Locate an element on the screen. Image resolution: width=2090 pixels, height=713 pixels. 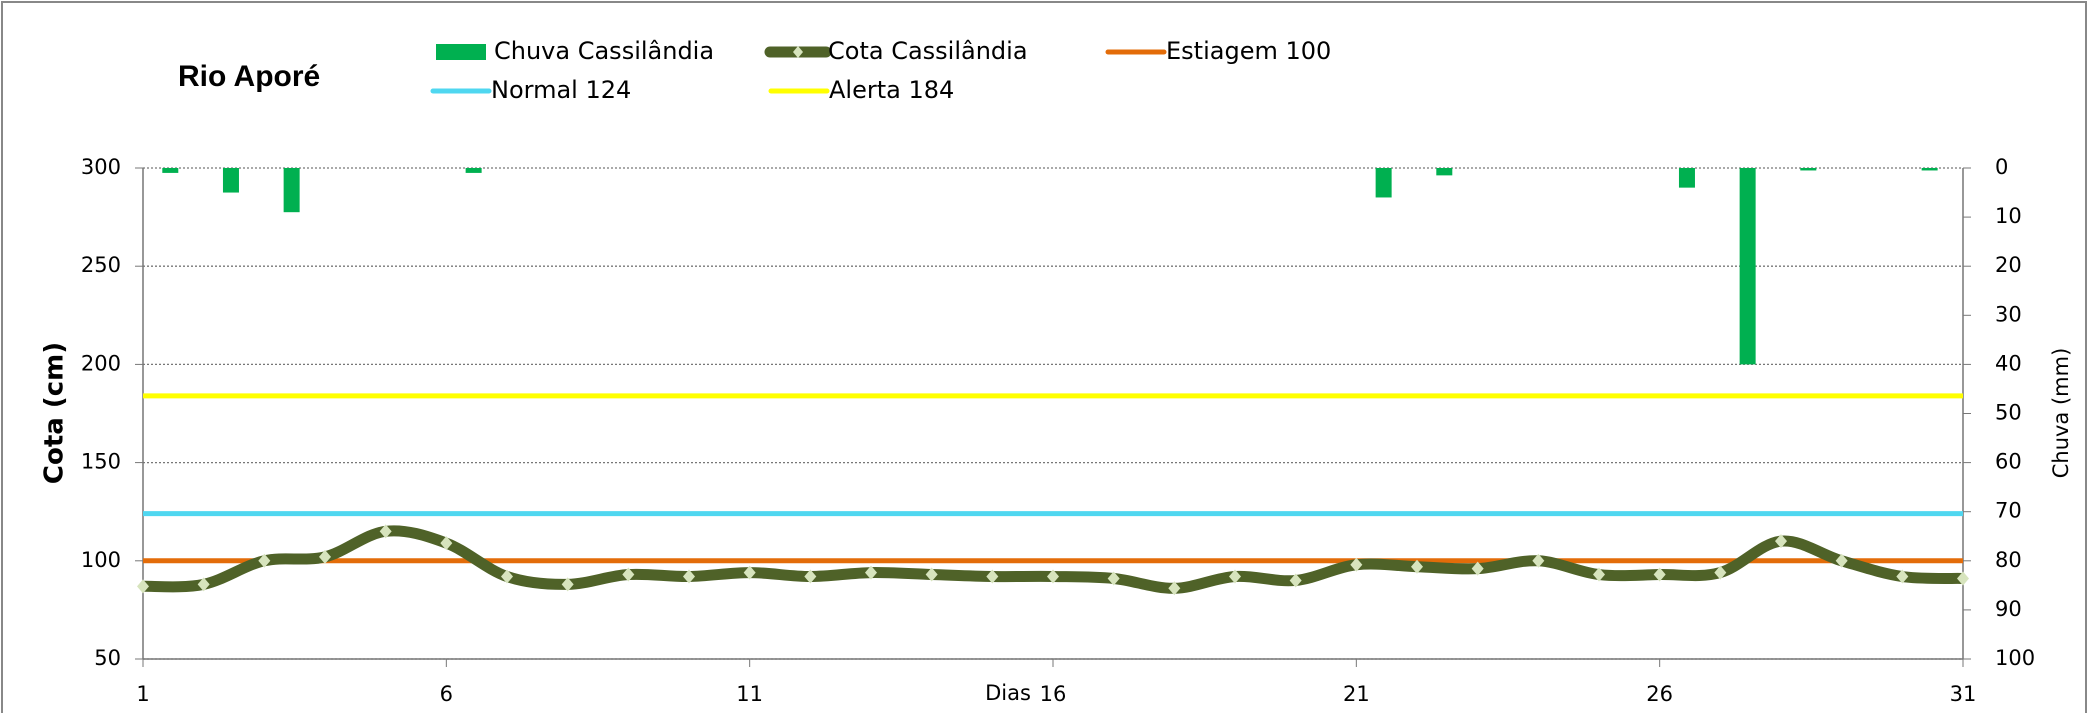
y-tick-label: 250 is located at coordinates (101, 265).